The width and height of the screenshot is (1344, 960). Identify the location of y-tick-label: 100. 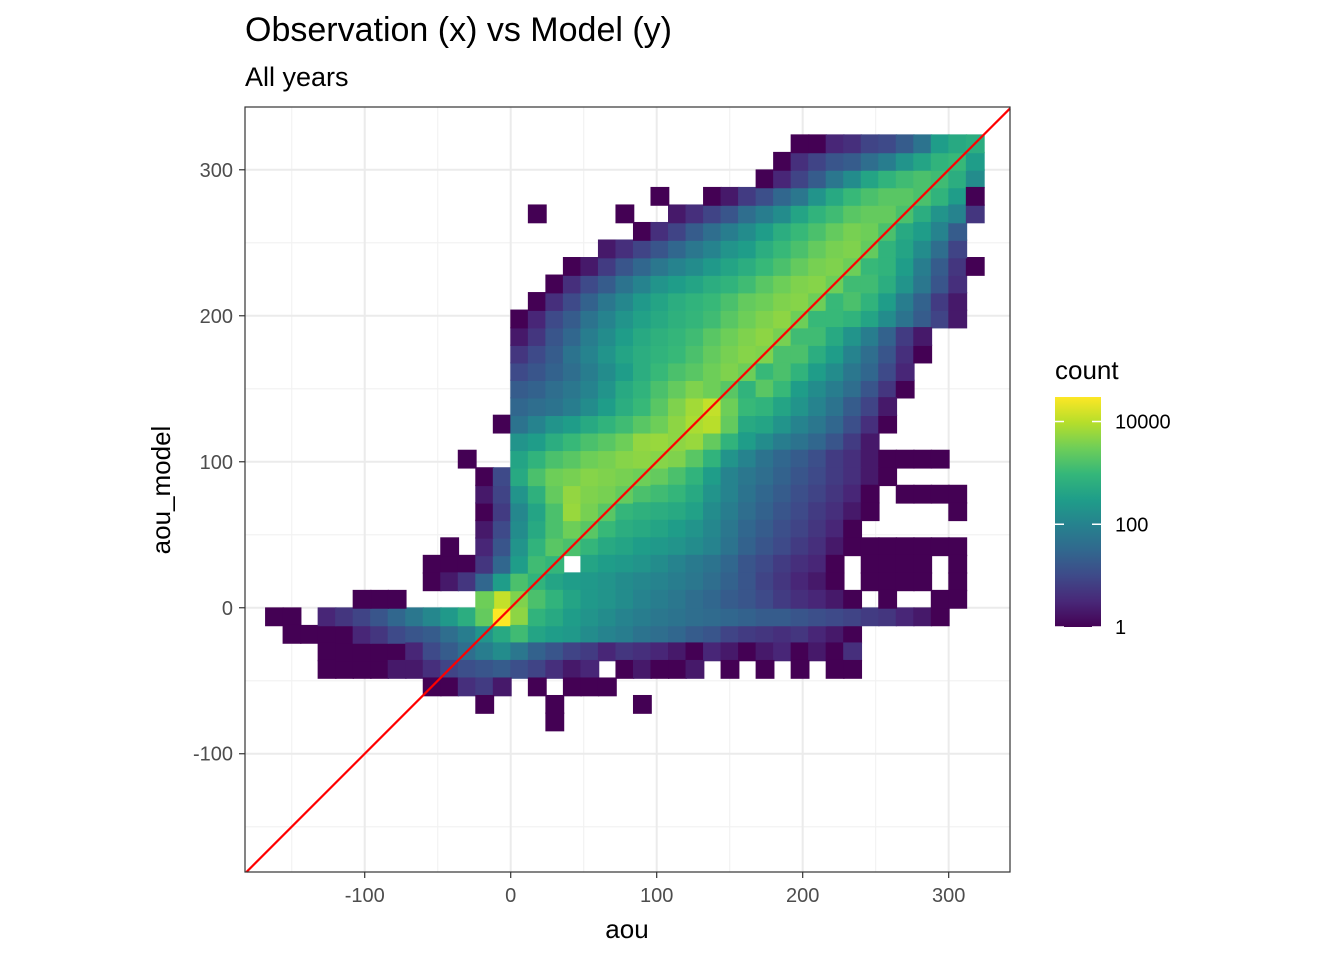
(216, 463).